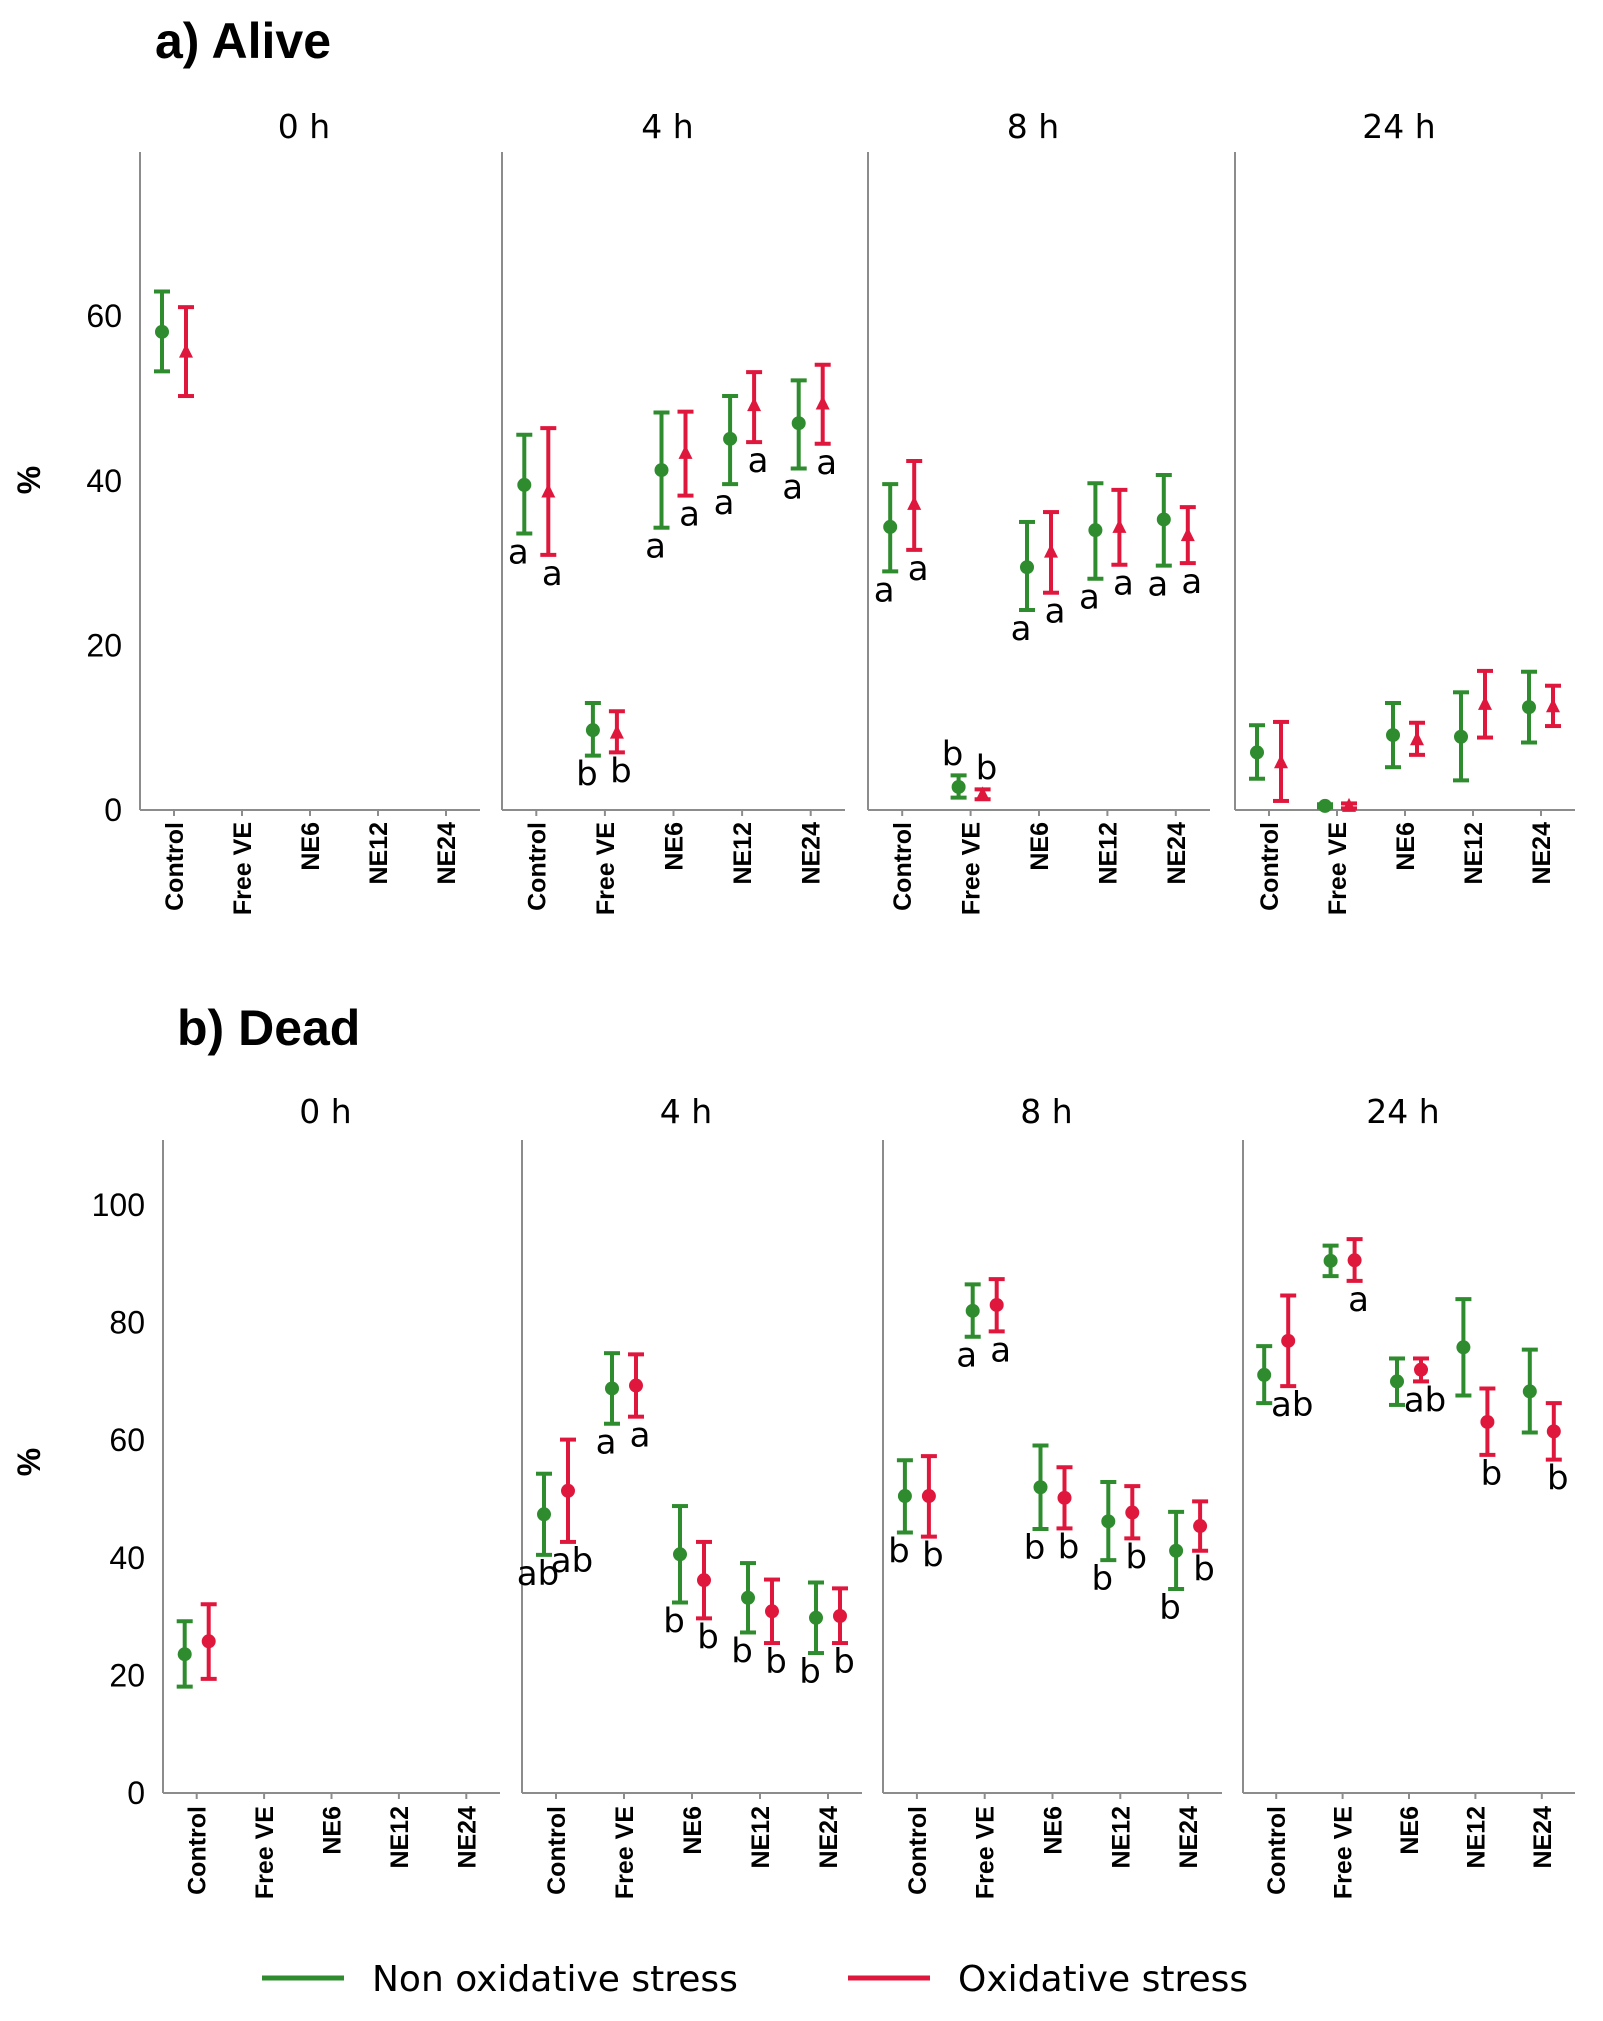 The width and height of the screenshot is (1603, 2021). I want to click on y-tick-label: 100, so click(118, 1205).